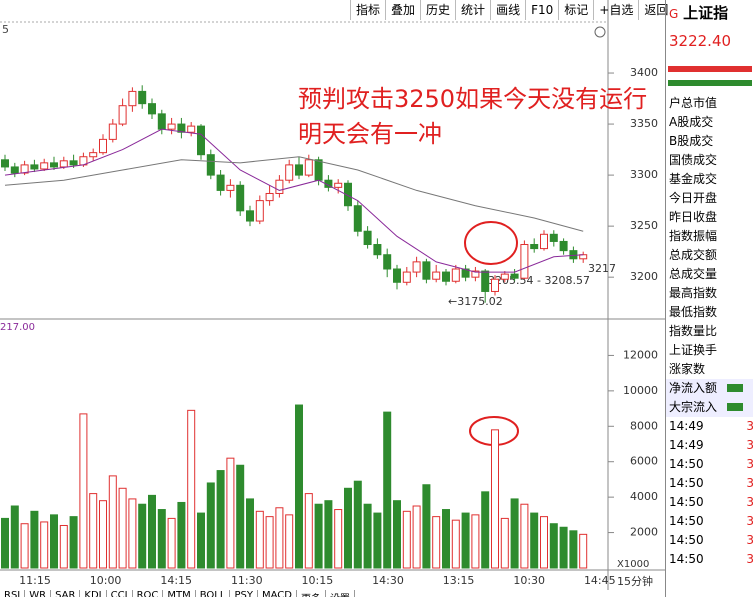  What do you see at coordinates (311, 593) in the screenshot?
I see `tab: 更多` at bounding box center [311, 593].